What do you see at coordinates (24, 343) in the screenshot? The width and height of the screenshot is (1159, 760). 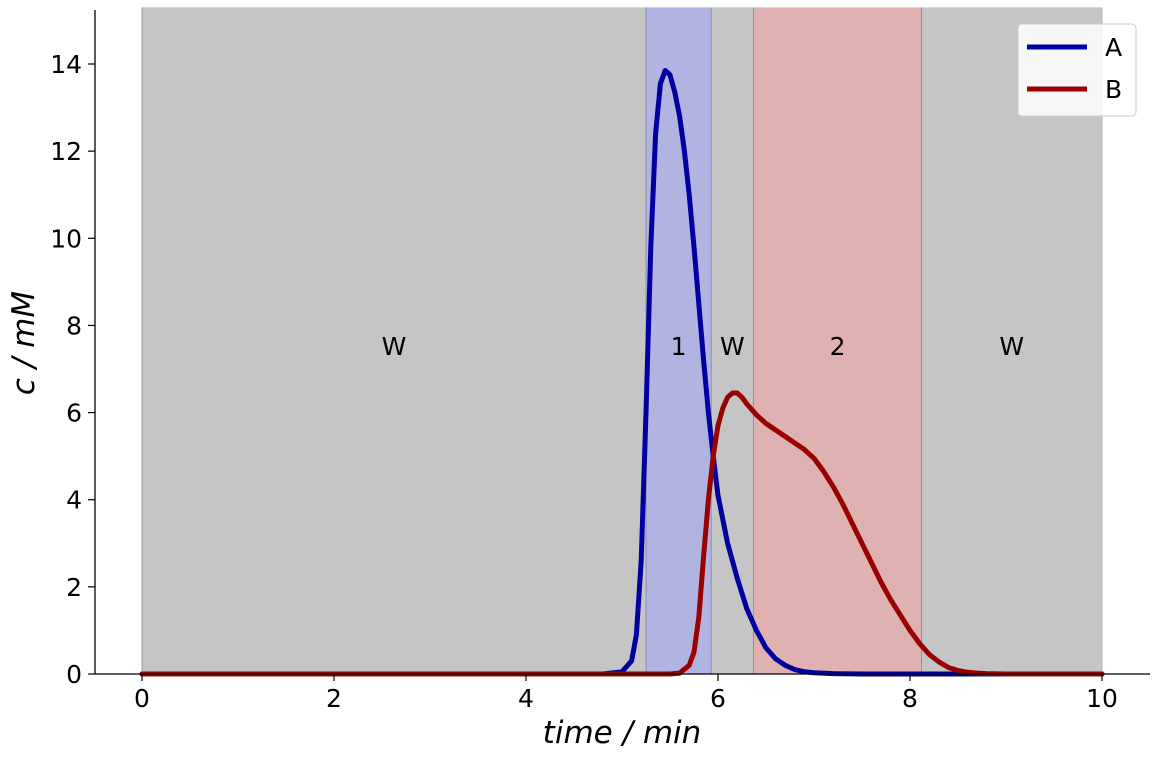 I see `y-axis-title: c / mM` at bounding box center [24, 343].